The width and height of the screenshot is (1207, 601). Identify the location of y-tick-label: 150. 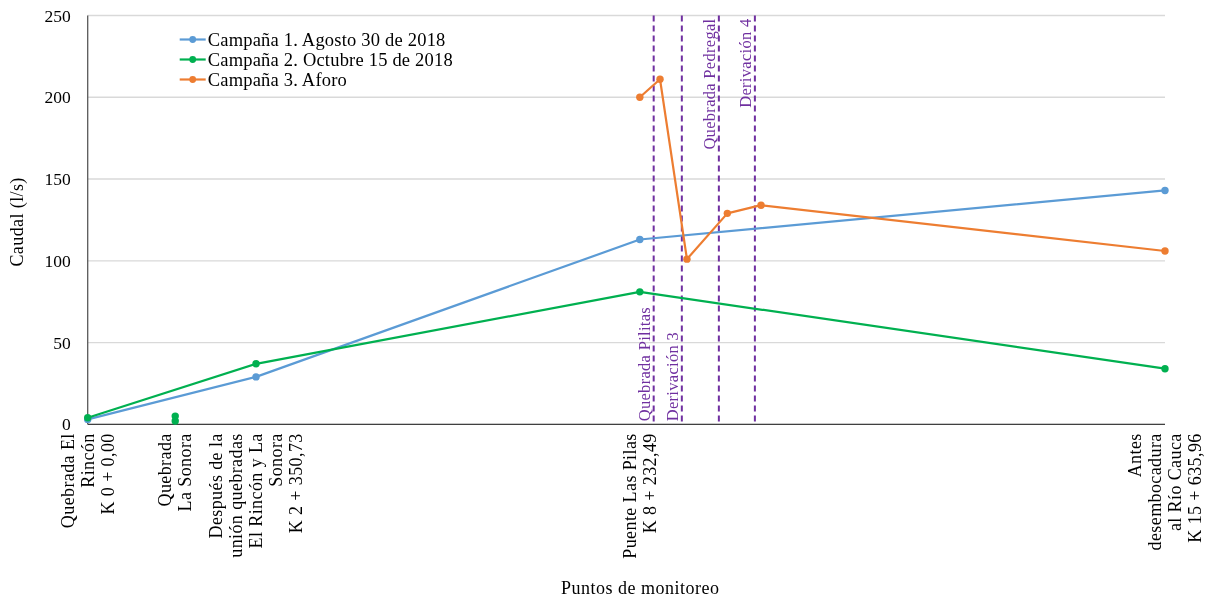
(57, 179).